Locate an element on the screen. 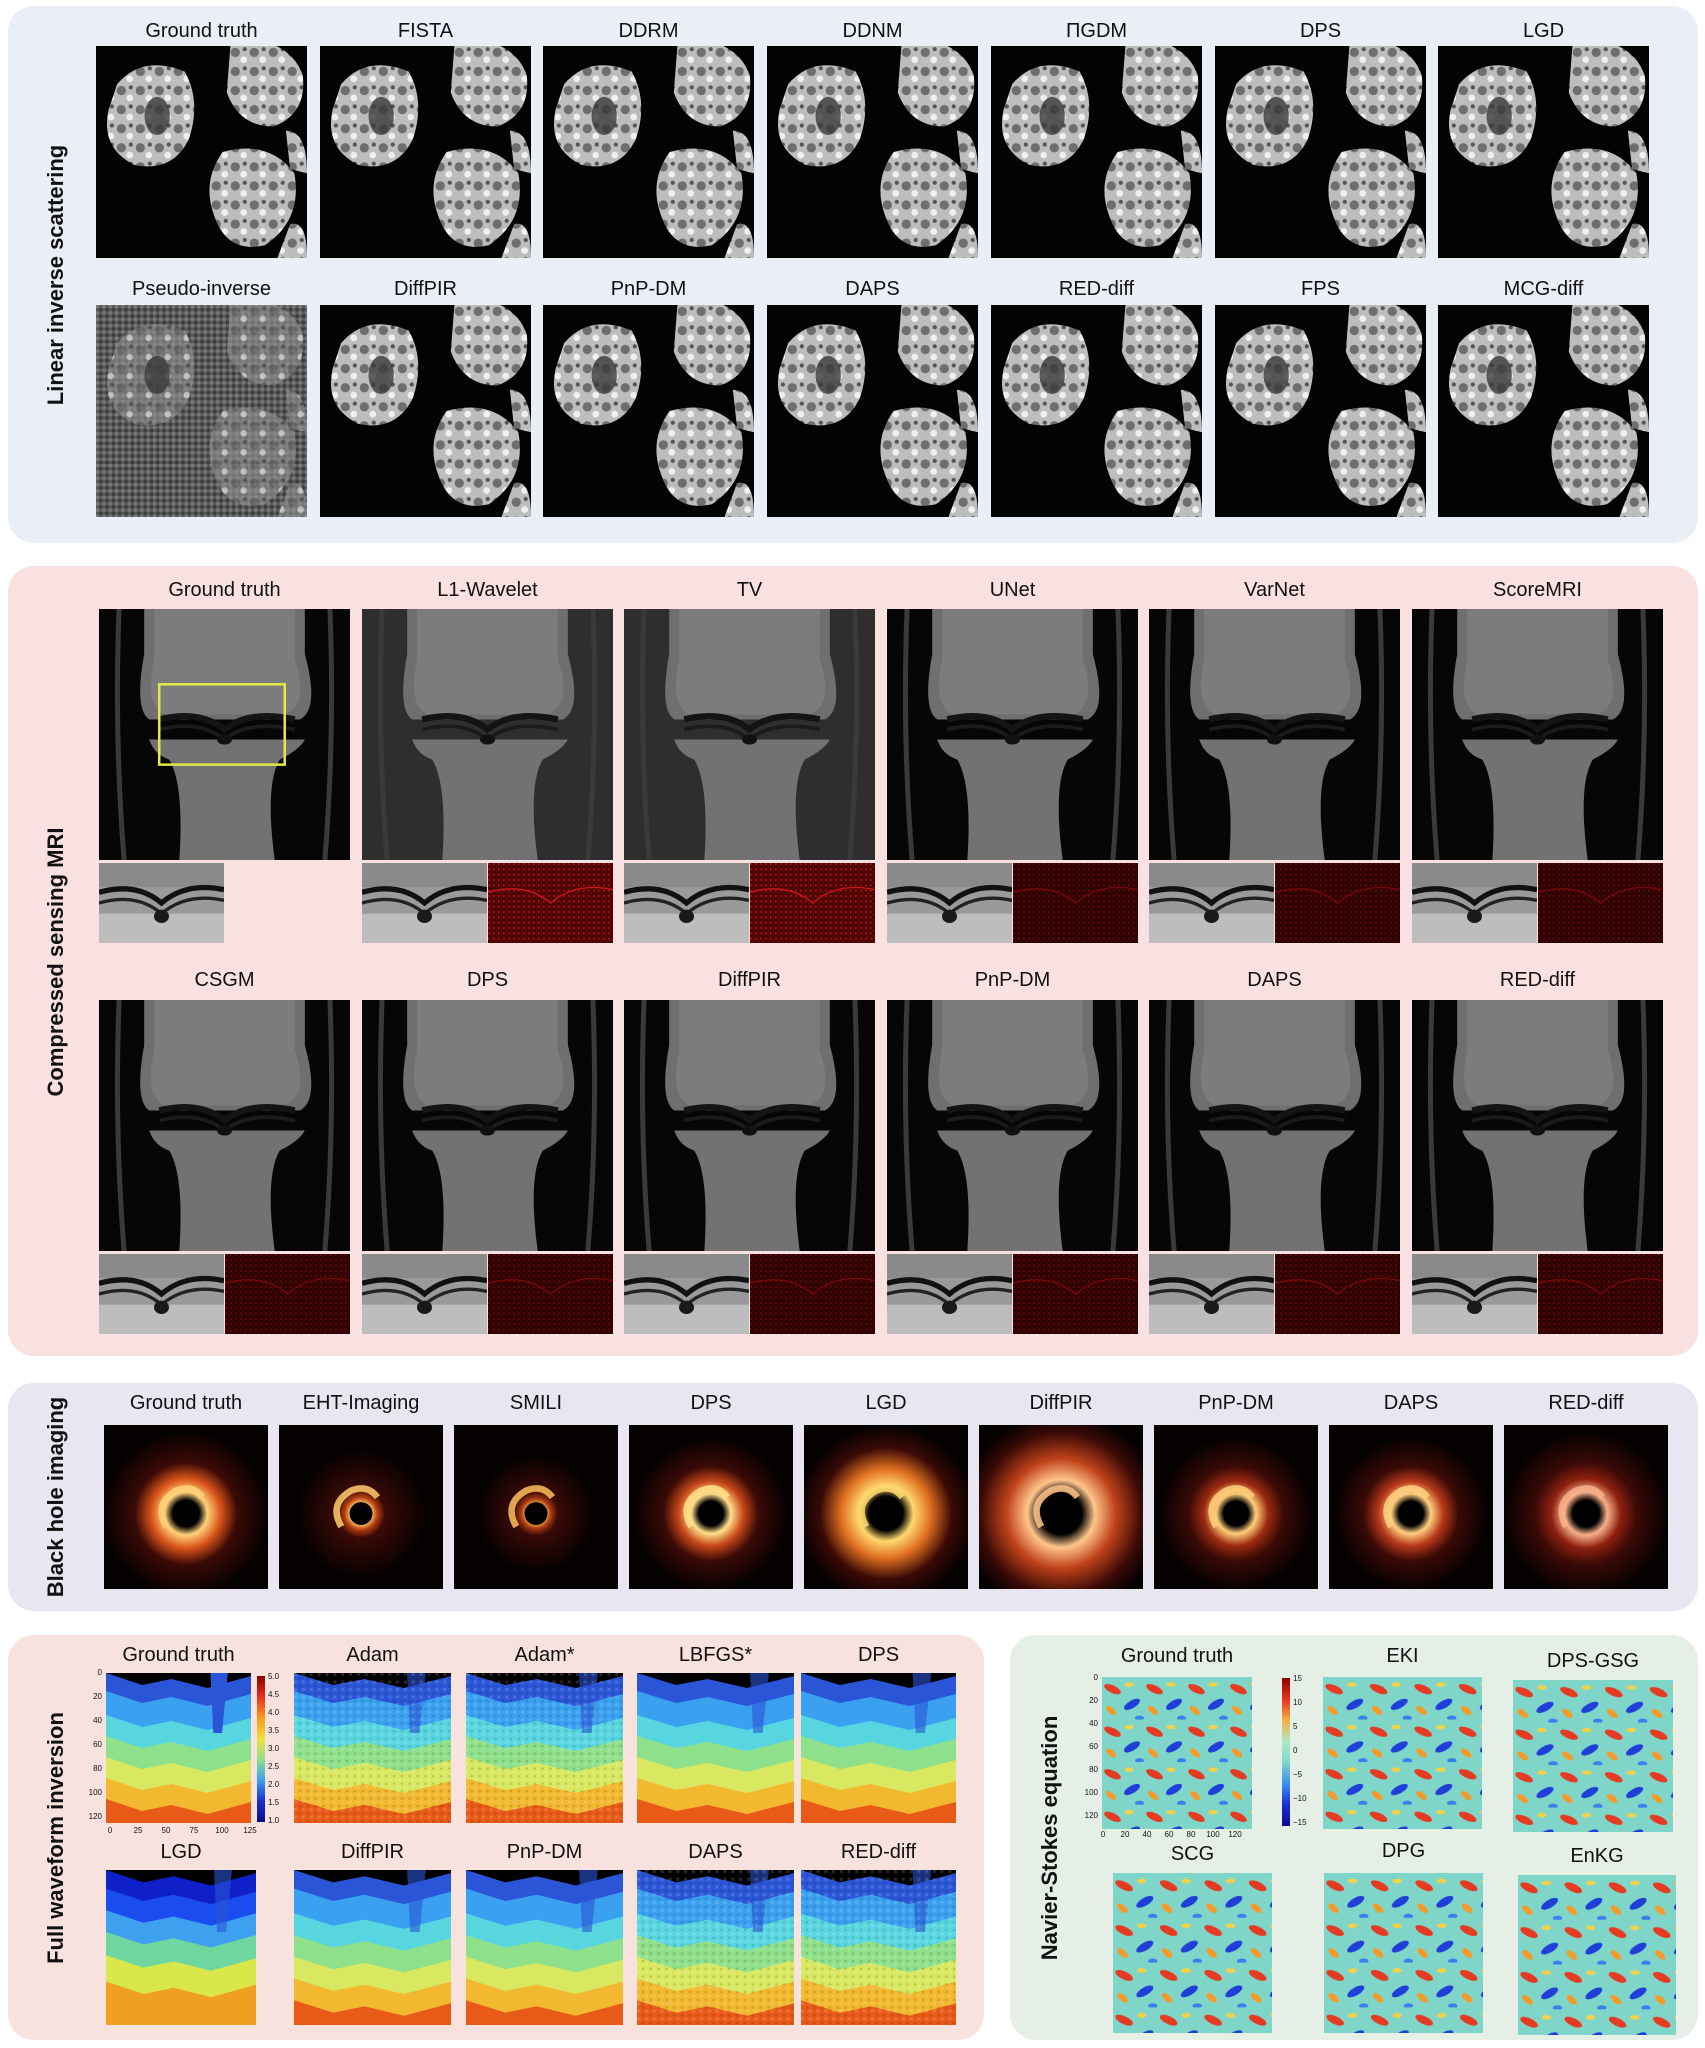 This screenshot has width=1705, height=2048. mri-method-label: DAPS is located at coordinates (1274, 980).